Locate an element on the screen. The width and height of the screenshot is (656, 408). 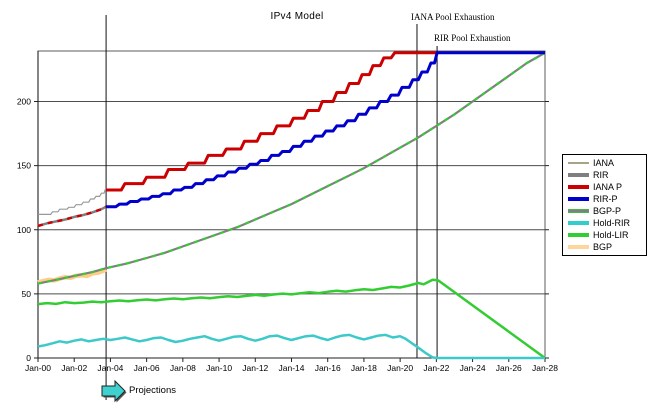
chart-title: IPv4 Model is located at coordinates (297, 16).